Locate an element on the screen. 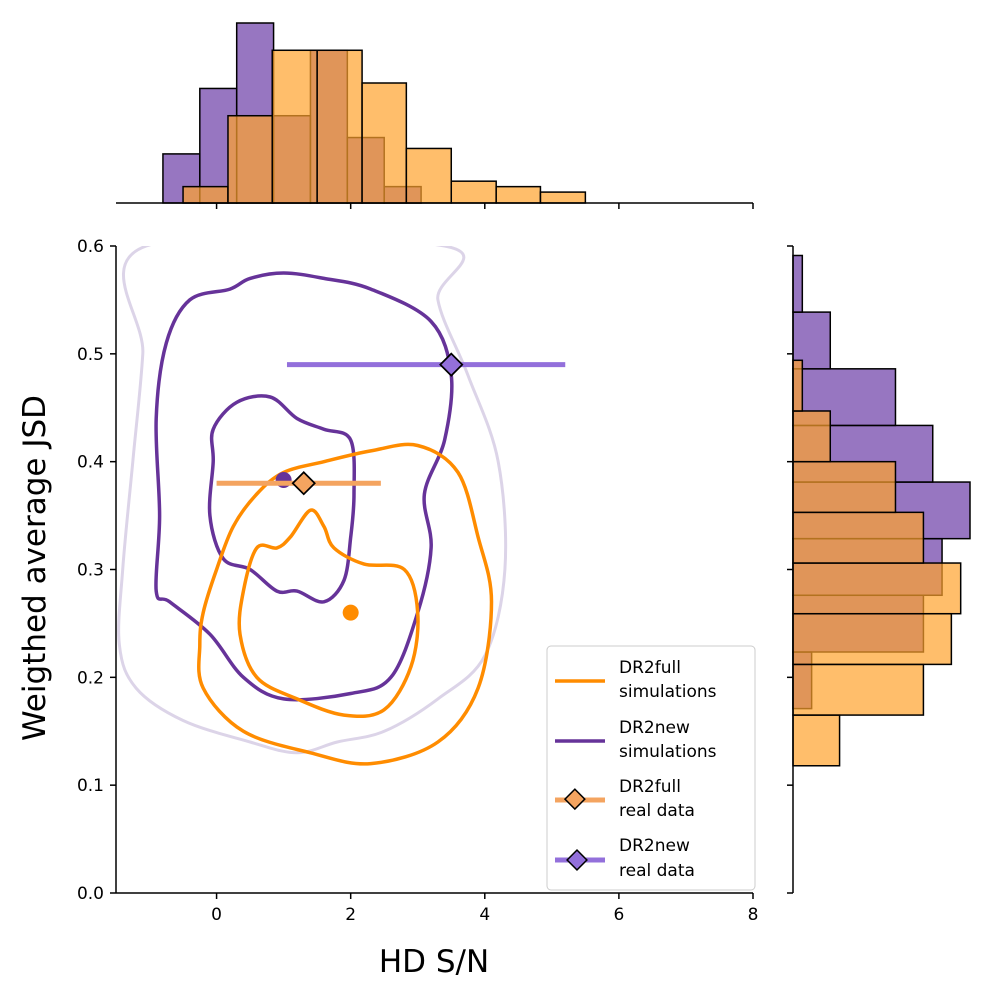 Image resolution: width=996 pixels, height=995 pixels. y-axis-title: Weigthed average JSD is located at coordinates (35, 568).